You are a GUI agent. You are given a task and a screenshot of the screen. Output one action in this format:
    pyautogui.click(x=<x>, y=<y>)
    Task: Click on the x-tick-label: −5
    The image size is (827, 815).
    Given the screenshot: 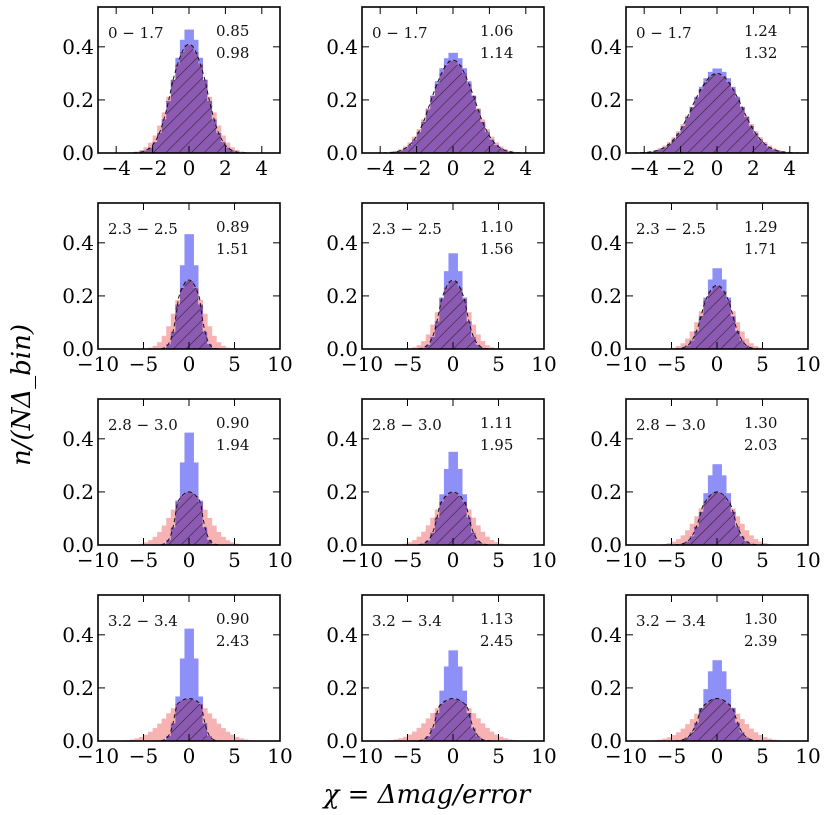 What is the action you would take?
    pyautogui.click(x=143, y=364)
    